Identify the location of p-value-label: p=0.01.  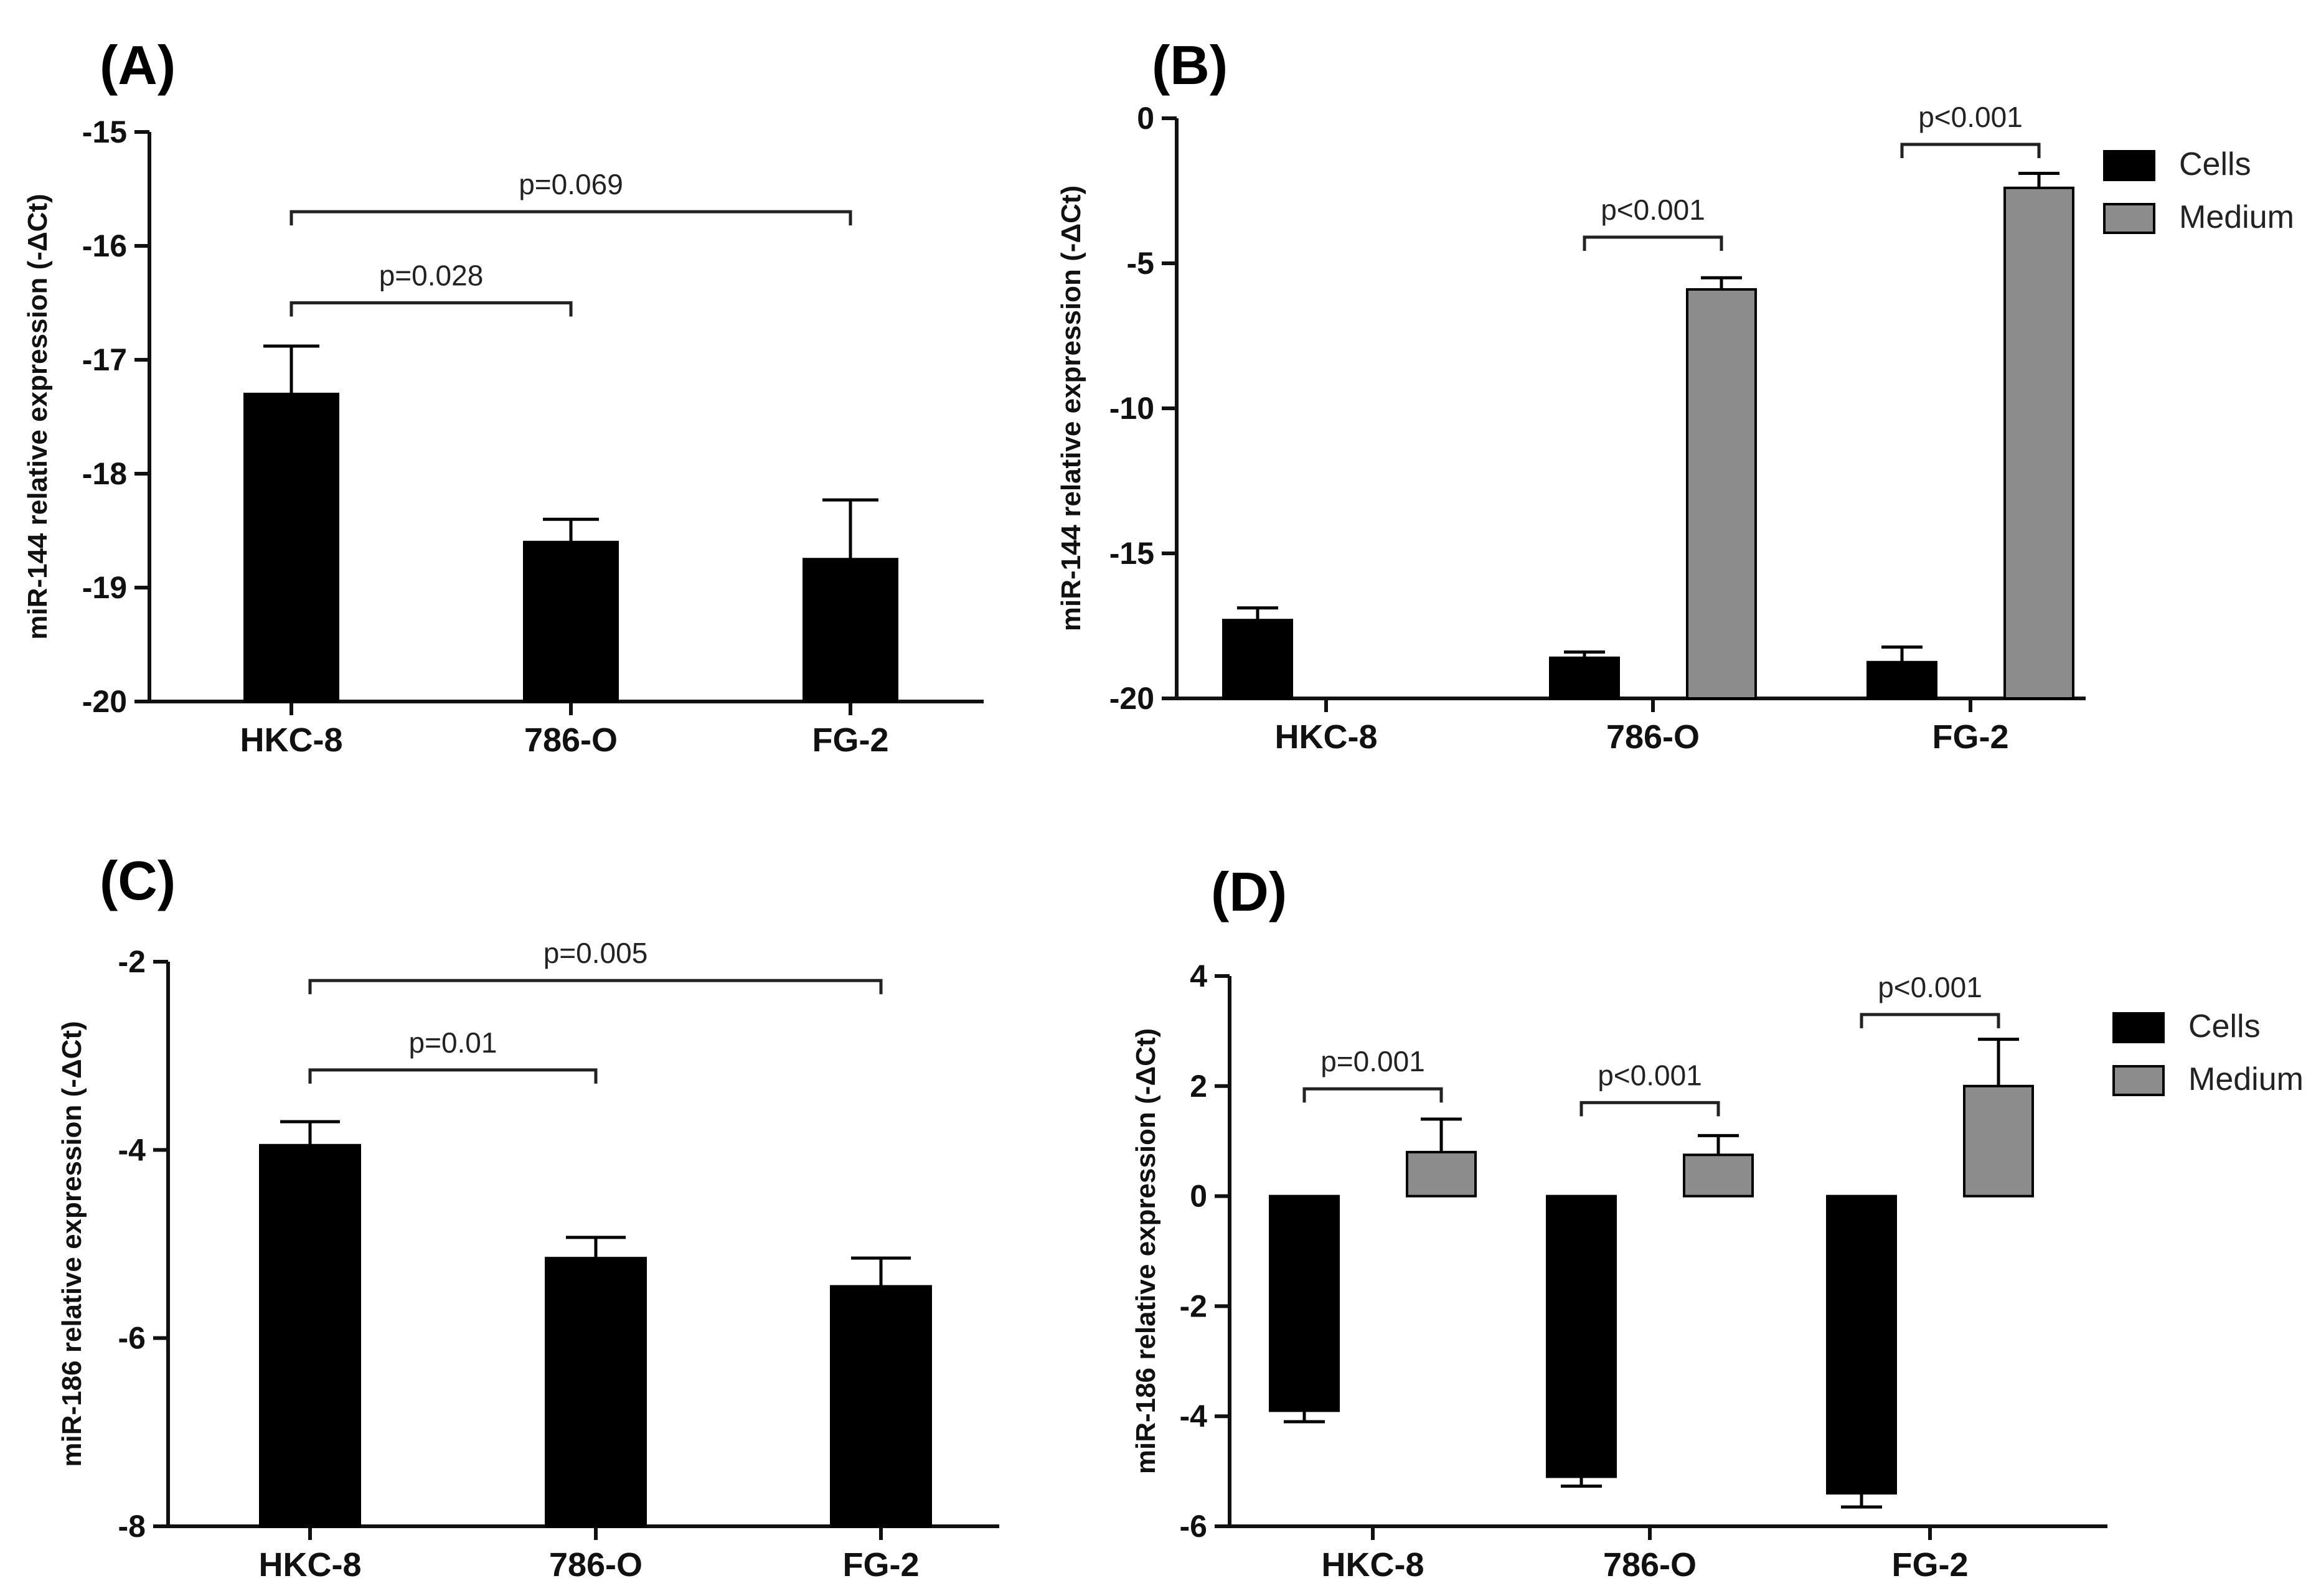
(453, 1042).